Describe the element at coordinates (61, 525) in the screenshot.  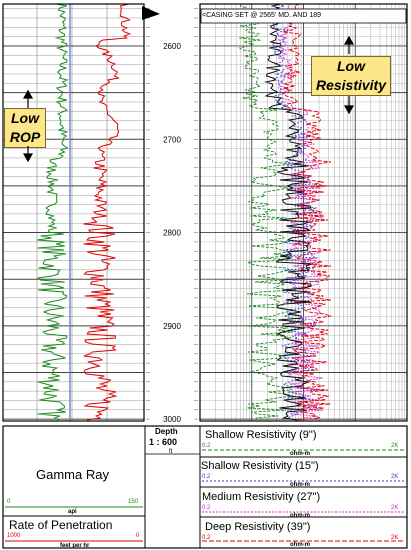
I see `rop-title: Rate of Penetration` at that location.